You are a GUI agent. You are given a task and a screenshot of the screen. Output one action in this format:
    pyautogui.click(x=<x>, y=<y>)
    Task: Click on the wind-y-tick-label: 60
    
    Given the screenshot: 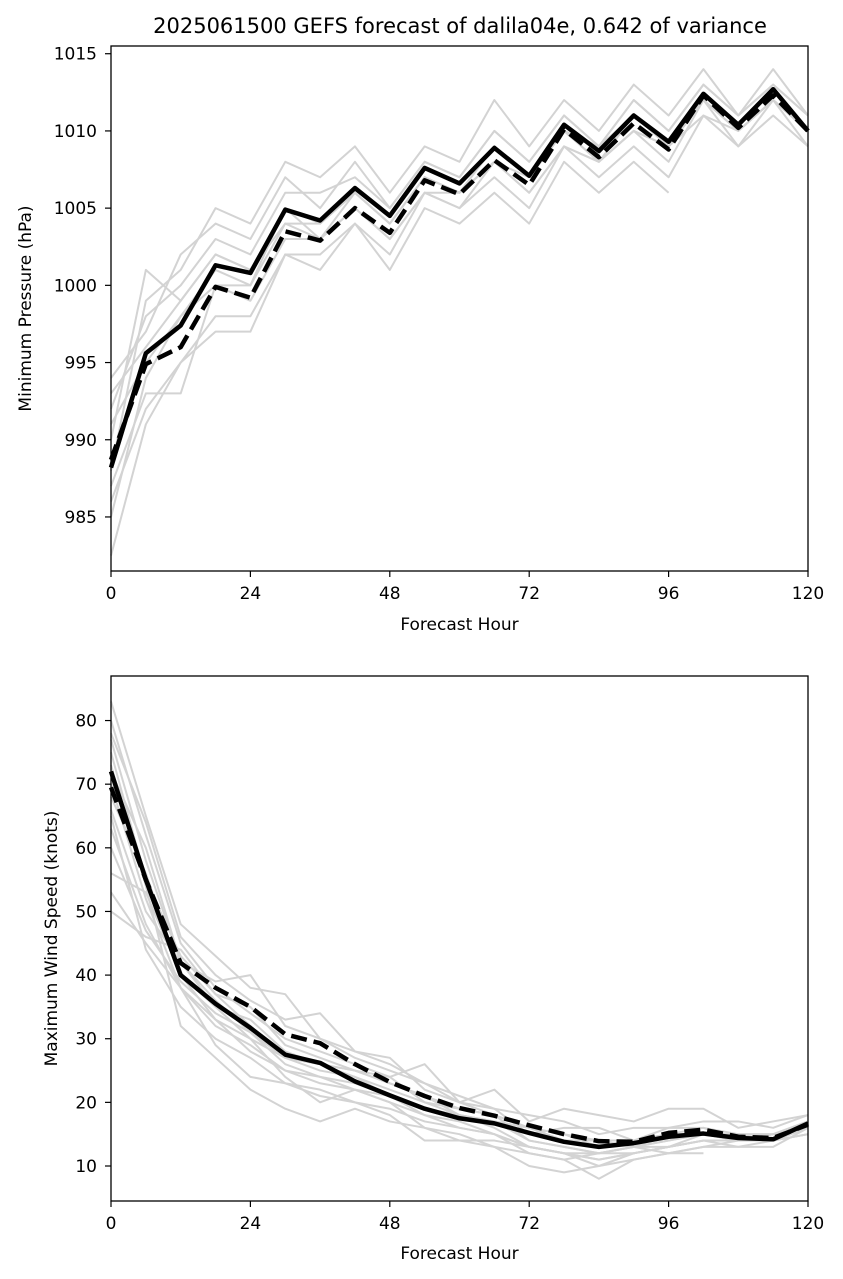 What is the action you would take?
    pyautogui.click(x=86, y=849)
    